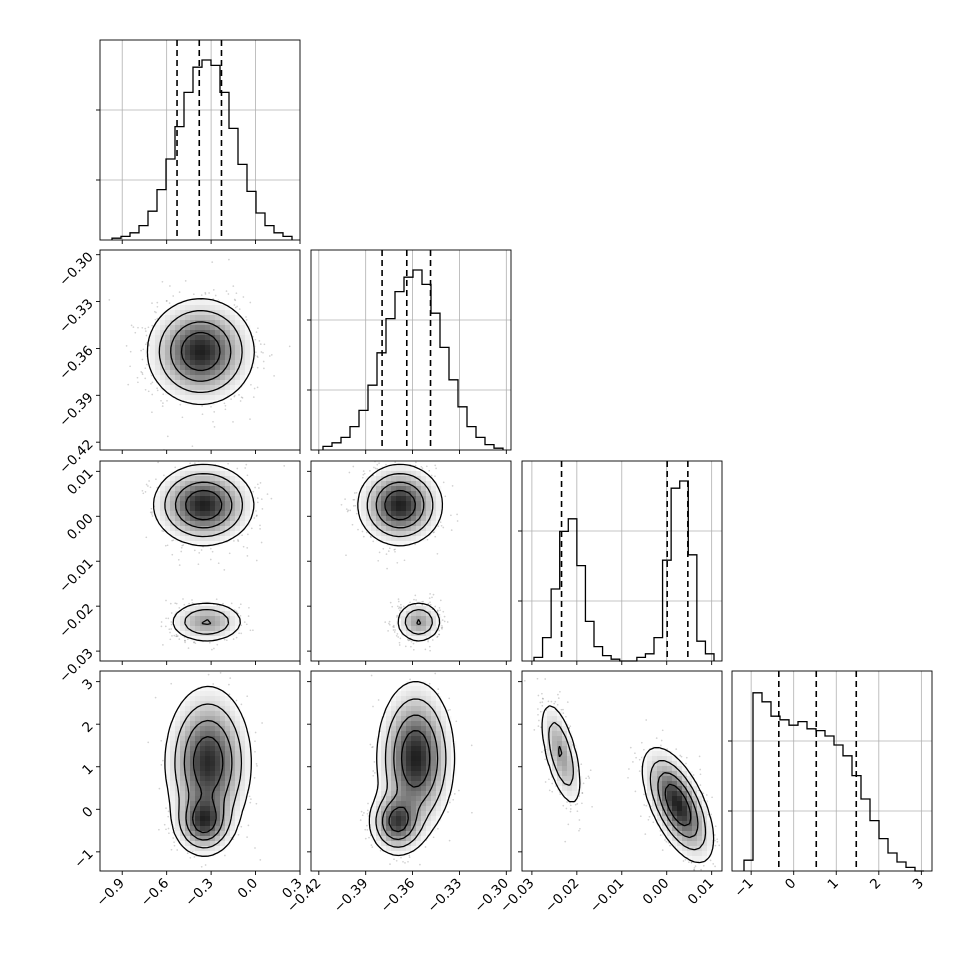 The height and width of the screenshot is (970, 970). I want to click on hist-p3-bg, so click(832, 771).